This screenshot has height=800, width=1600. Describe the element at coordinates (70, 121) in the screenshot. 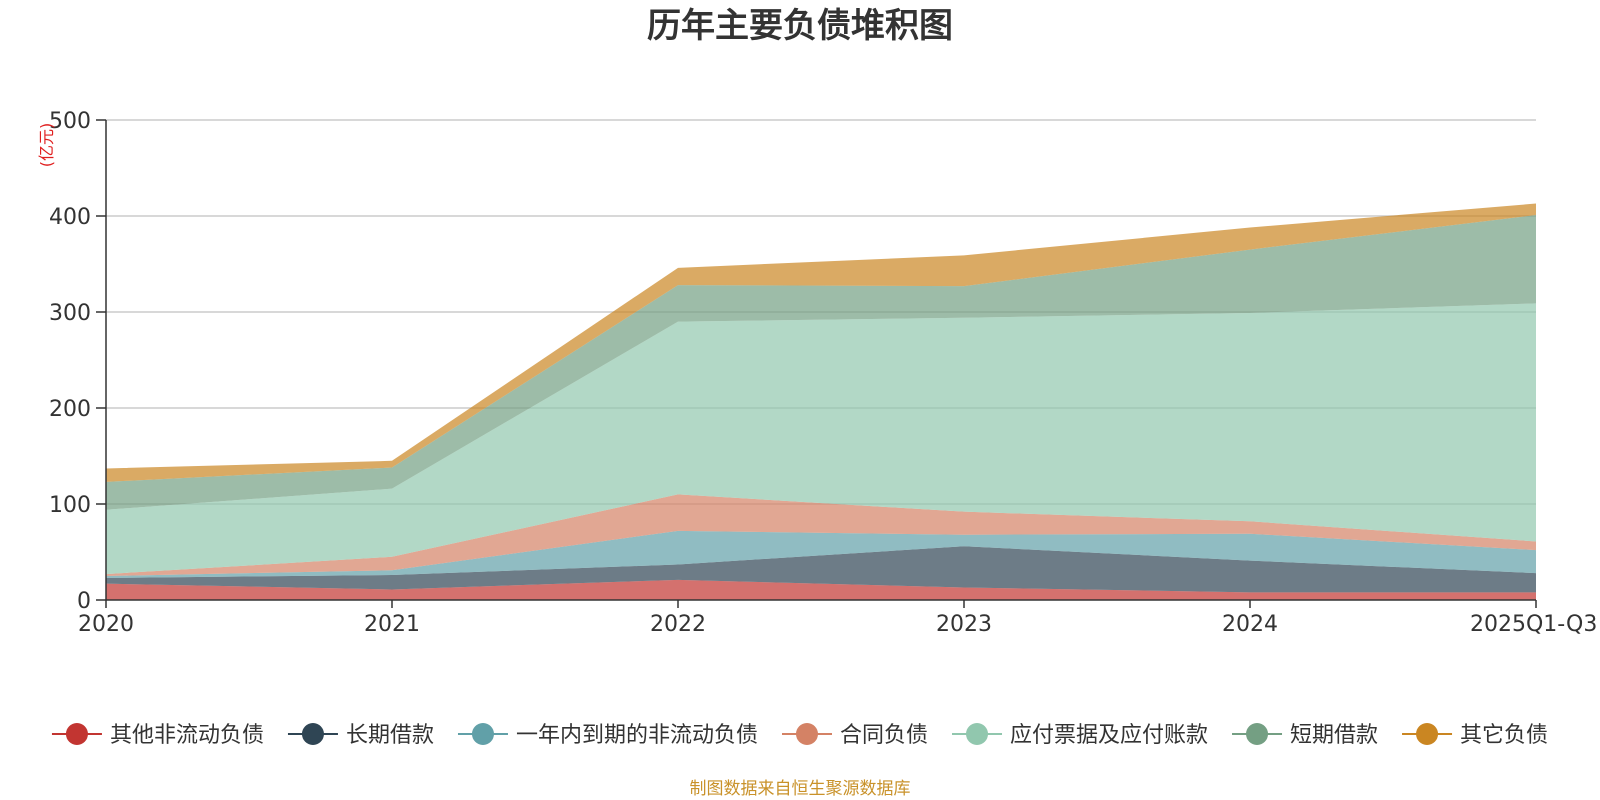

I see `y-tick-label: 500` at that location.